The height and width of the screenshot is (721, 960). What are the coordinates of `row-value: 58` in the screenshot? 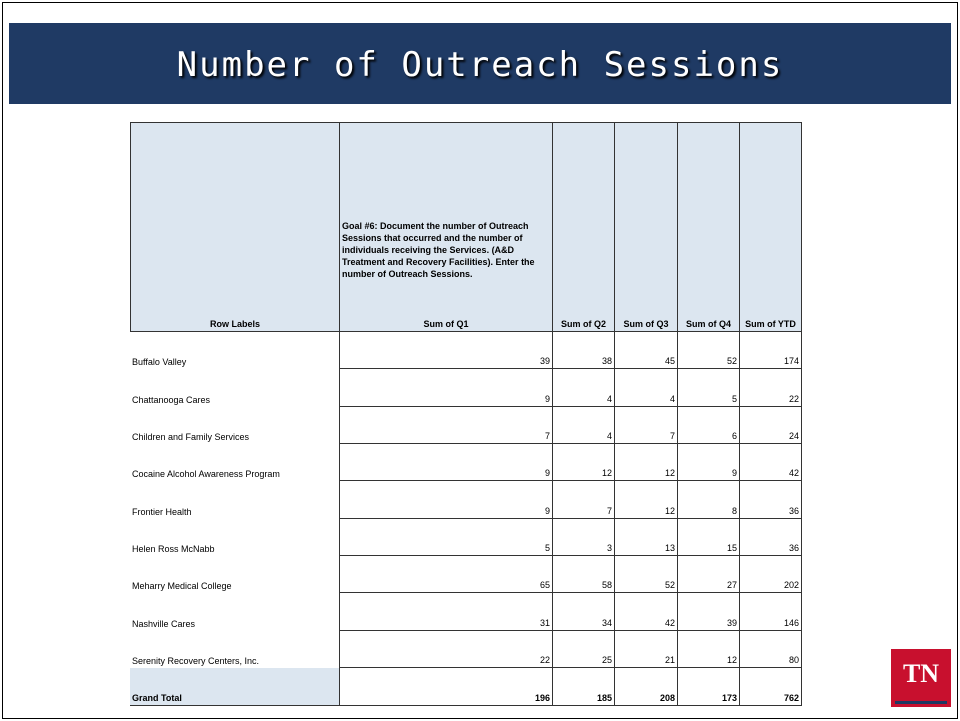 It's located at (584, 575).